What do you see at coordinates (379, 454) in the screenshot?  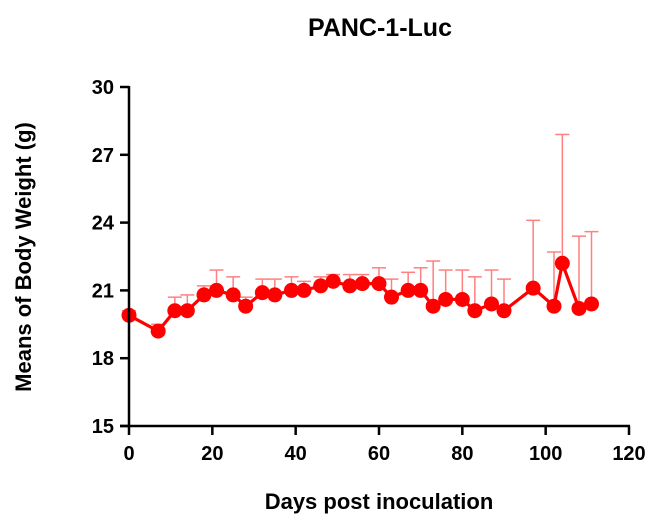 I see `x-tick-label: 60` at bounding box center [379, 454].